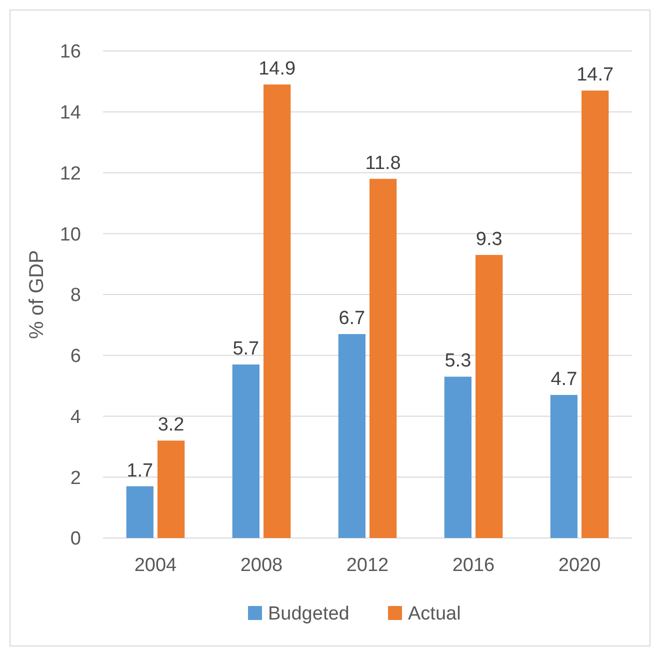  What do you see at coordinates (246, 349) in the screenshot?
I see `data-label: 5.7` at bounding box center [246, 349].